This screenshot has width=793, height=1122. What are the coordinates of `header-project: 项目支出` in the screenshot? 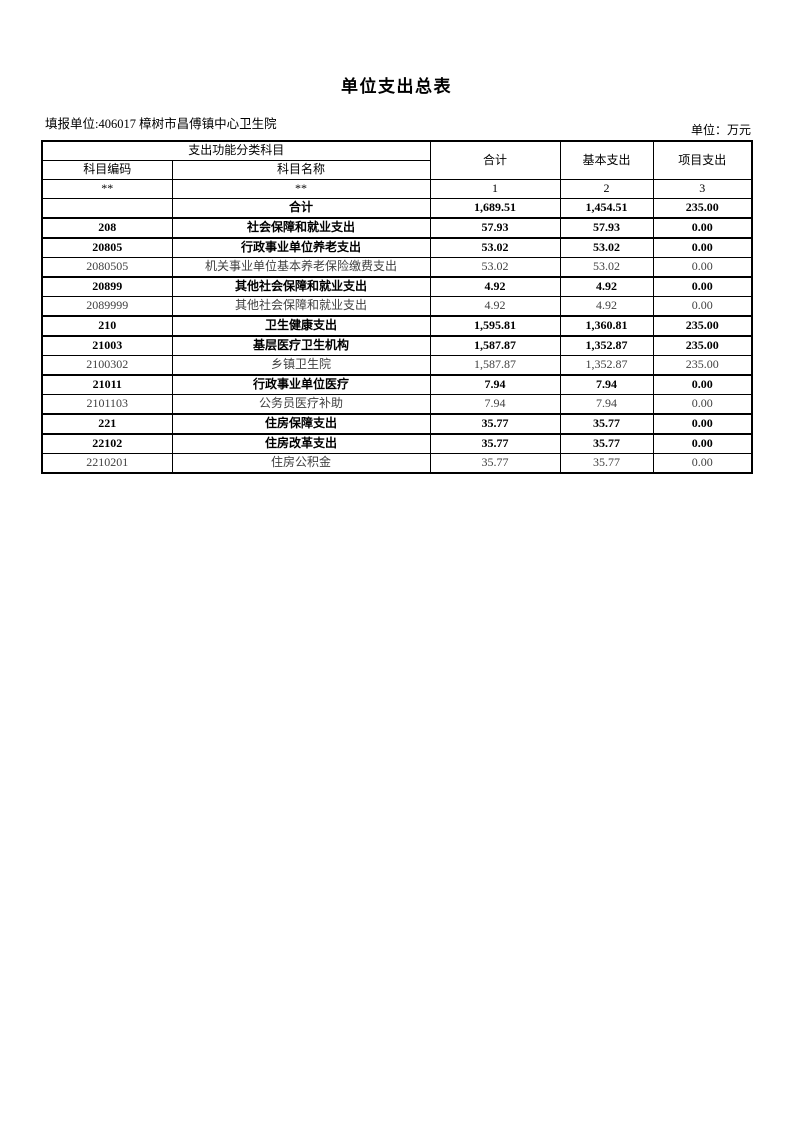 It's located at (702, 160).